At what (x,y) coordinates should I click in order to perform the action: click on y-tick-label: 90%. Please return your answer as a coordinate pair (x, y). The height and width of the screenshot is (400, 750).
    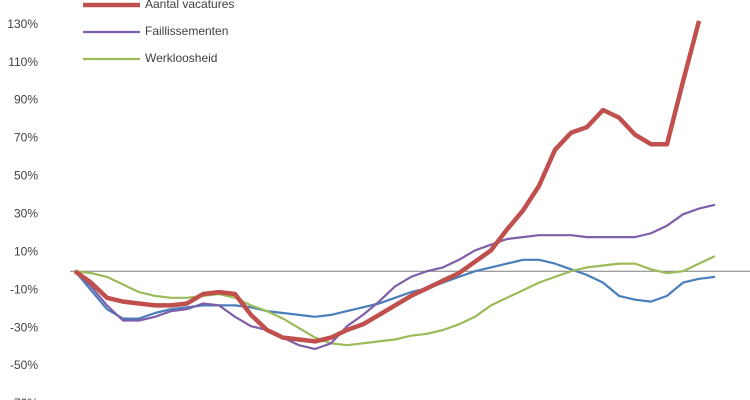
    Looking at the image, I should click on (26, 100).